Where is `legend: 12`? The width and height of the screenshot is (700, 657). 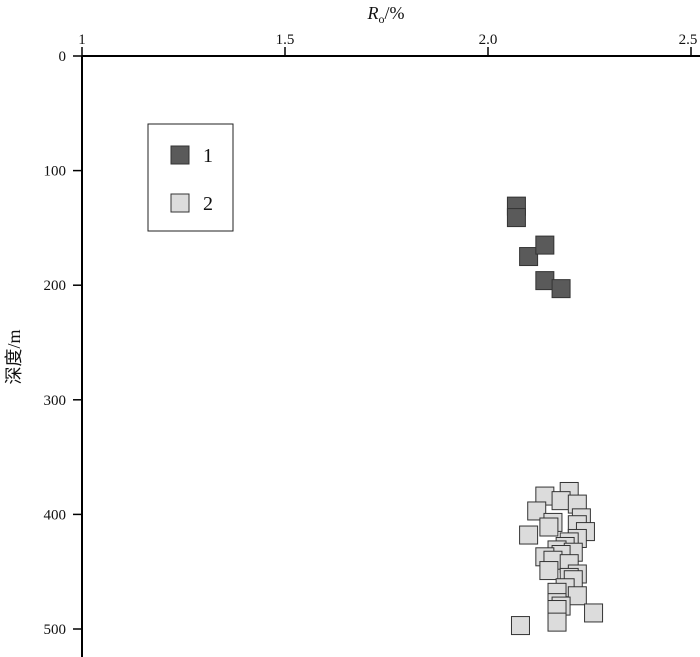 legend: 12 is located at coordinates (190, 177).